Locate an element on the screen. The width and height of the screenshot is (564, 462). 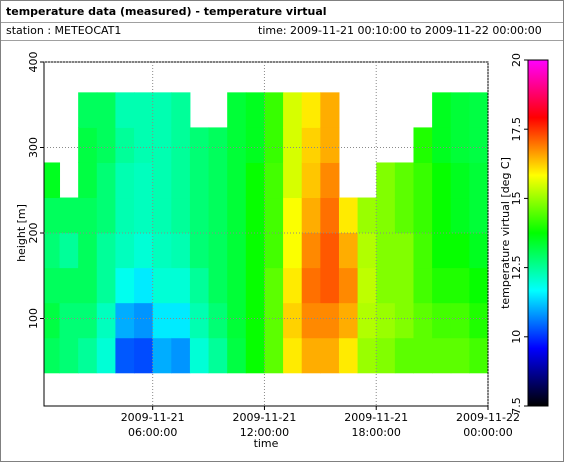
y-tick-label: 100 is located at coordinates (33, 318).